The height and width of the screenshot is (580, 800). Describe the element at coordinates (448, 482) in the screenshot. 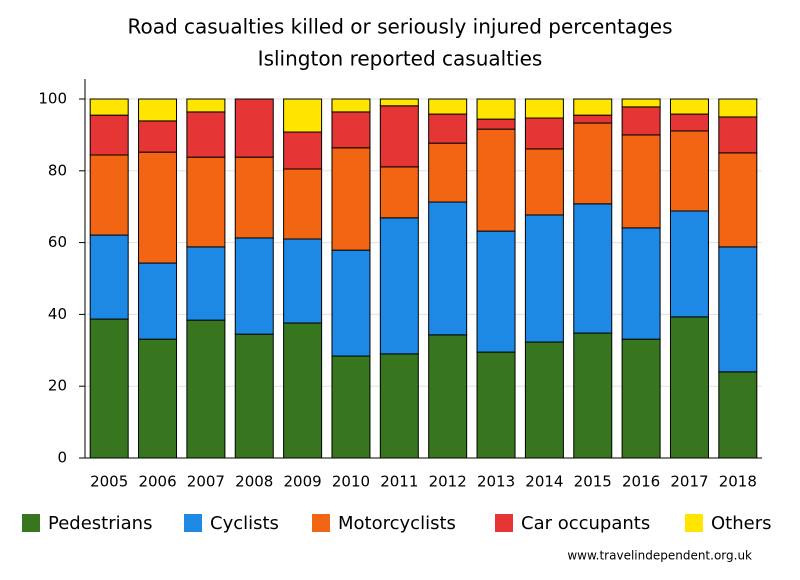

I see `x-tick-label: 2012` at that location.